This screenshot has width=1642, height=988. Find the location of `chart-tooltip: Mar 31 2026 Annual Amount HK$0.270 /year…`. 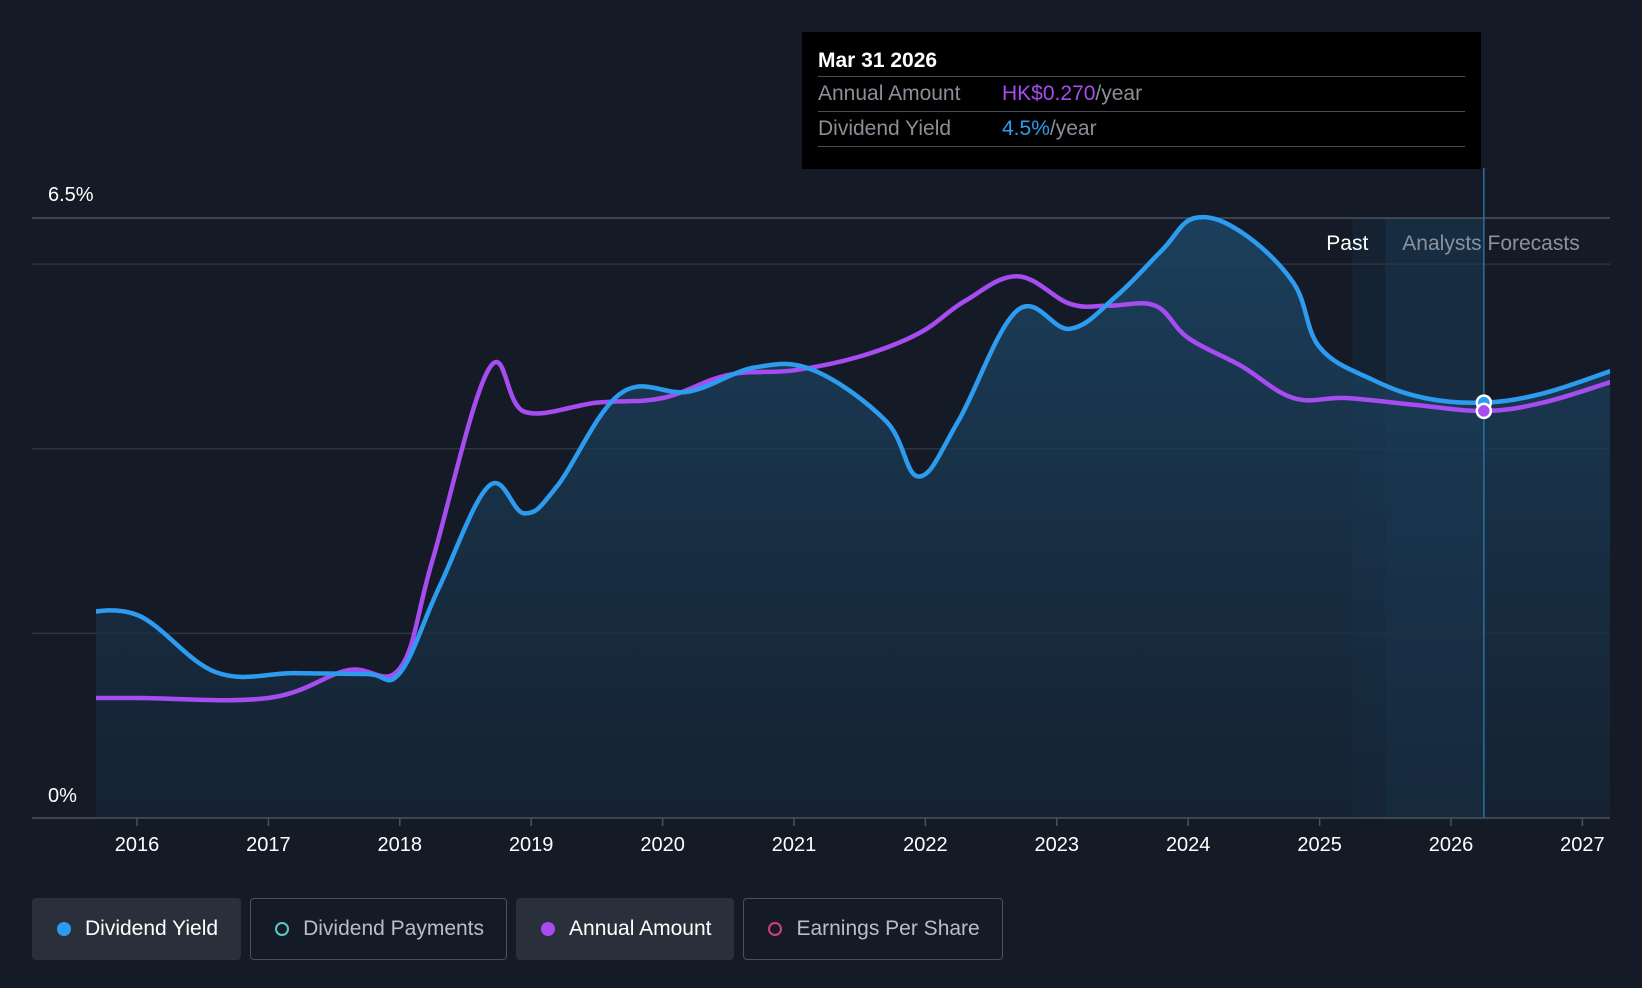

chart-tooltip: Mar 31 2026 Annual Amount HK$0.270 /year… is located at coordinates (1141, 100).